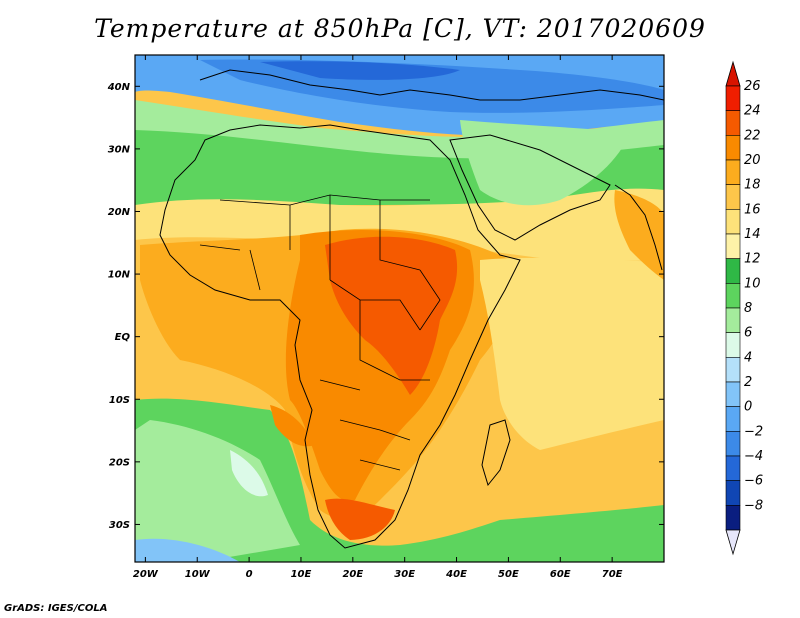  Describe the element at coordinates (378, 574) in the screenshot. I see `lon-axis: 20W 10W 0 10E 20E 30E 40E 50E 60E 70E` at that location.